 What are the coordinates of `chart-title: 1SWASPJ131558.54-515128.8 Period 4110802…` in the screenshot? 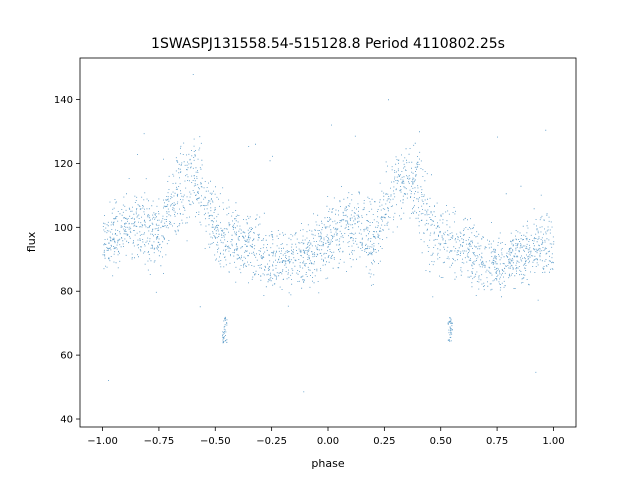 It's located at (328, 44).